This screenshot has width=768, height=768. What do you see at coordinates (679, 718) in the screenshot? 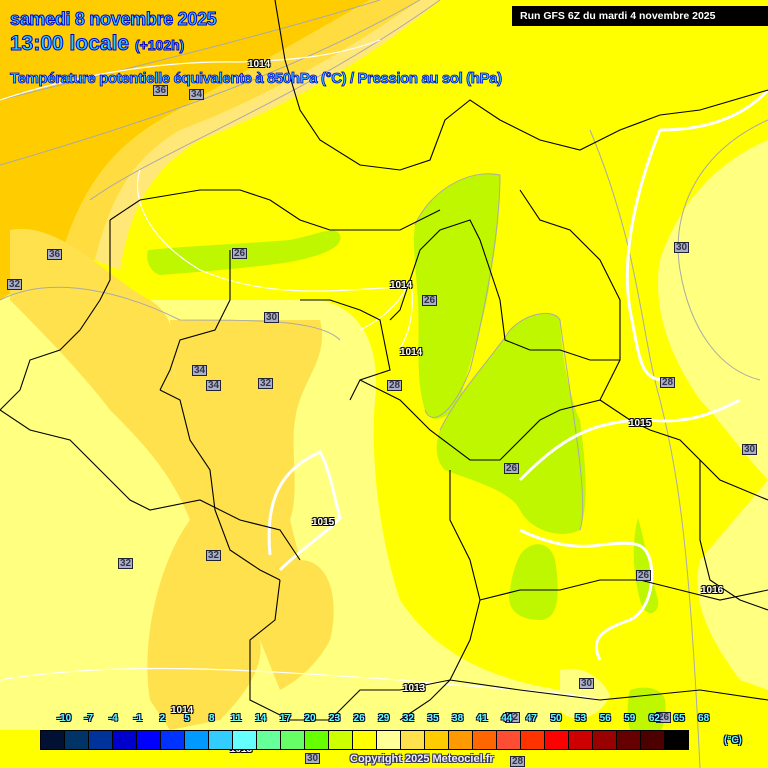
I see `legend-tick: 65` at bounding box center [679, 718].